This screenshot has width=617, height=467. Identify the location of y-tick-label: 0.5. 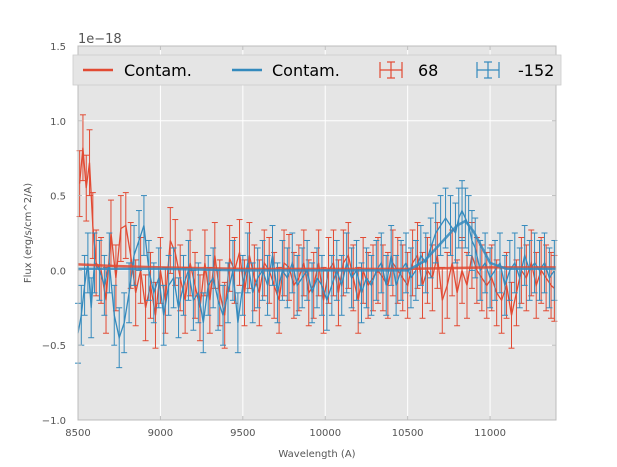
(58, 197).